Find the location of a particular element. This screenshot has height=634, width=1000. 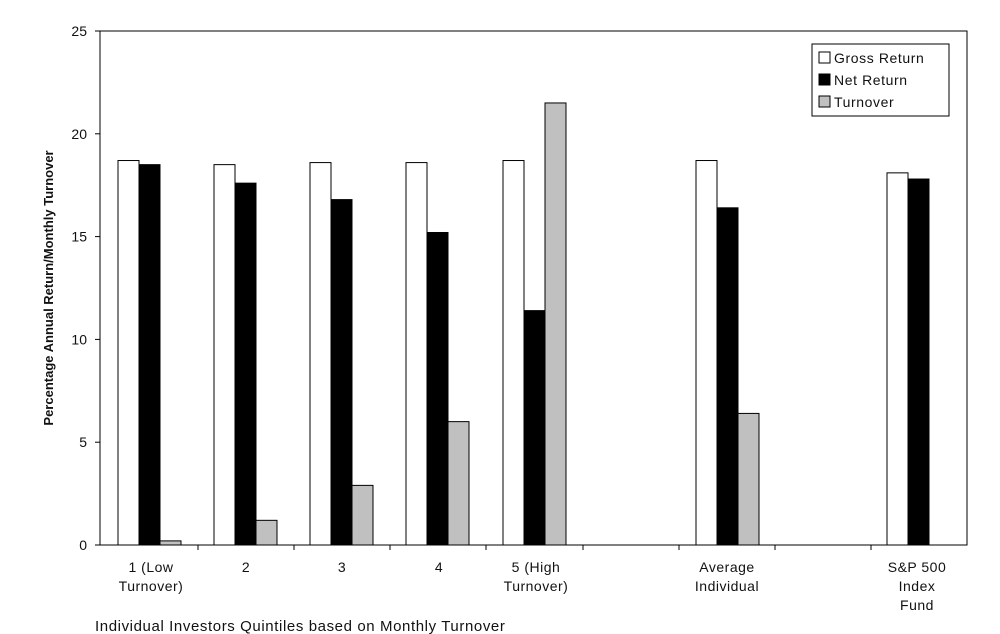

legend-label: Gross Return is located at coordinates (879, 58).